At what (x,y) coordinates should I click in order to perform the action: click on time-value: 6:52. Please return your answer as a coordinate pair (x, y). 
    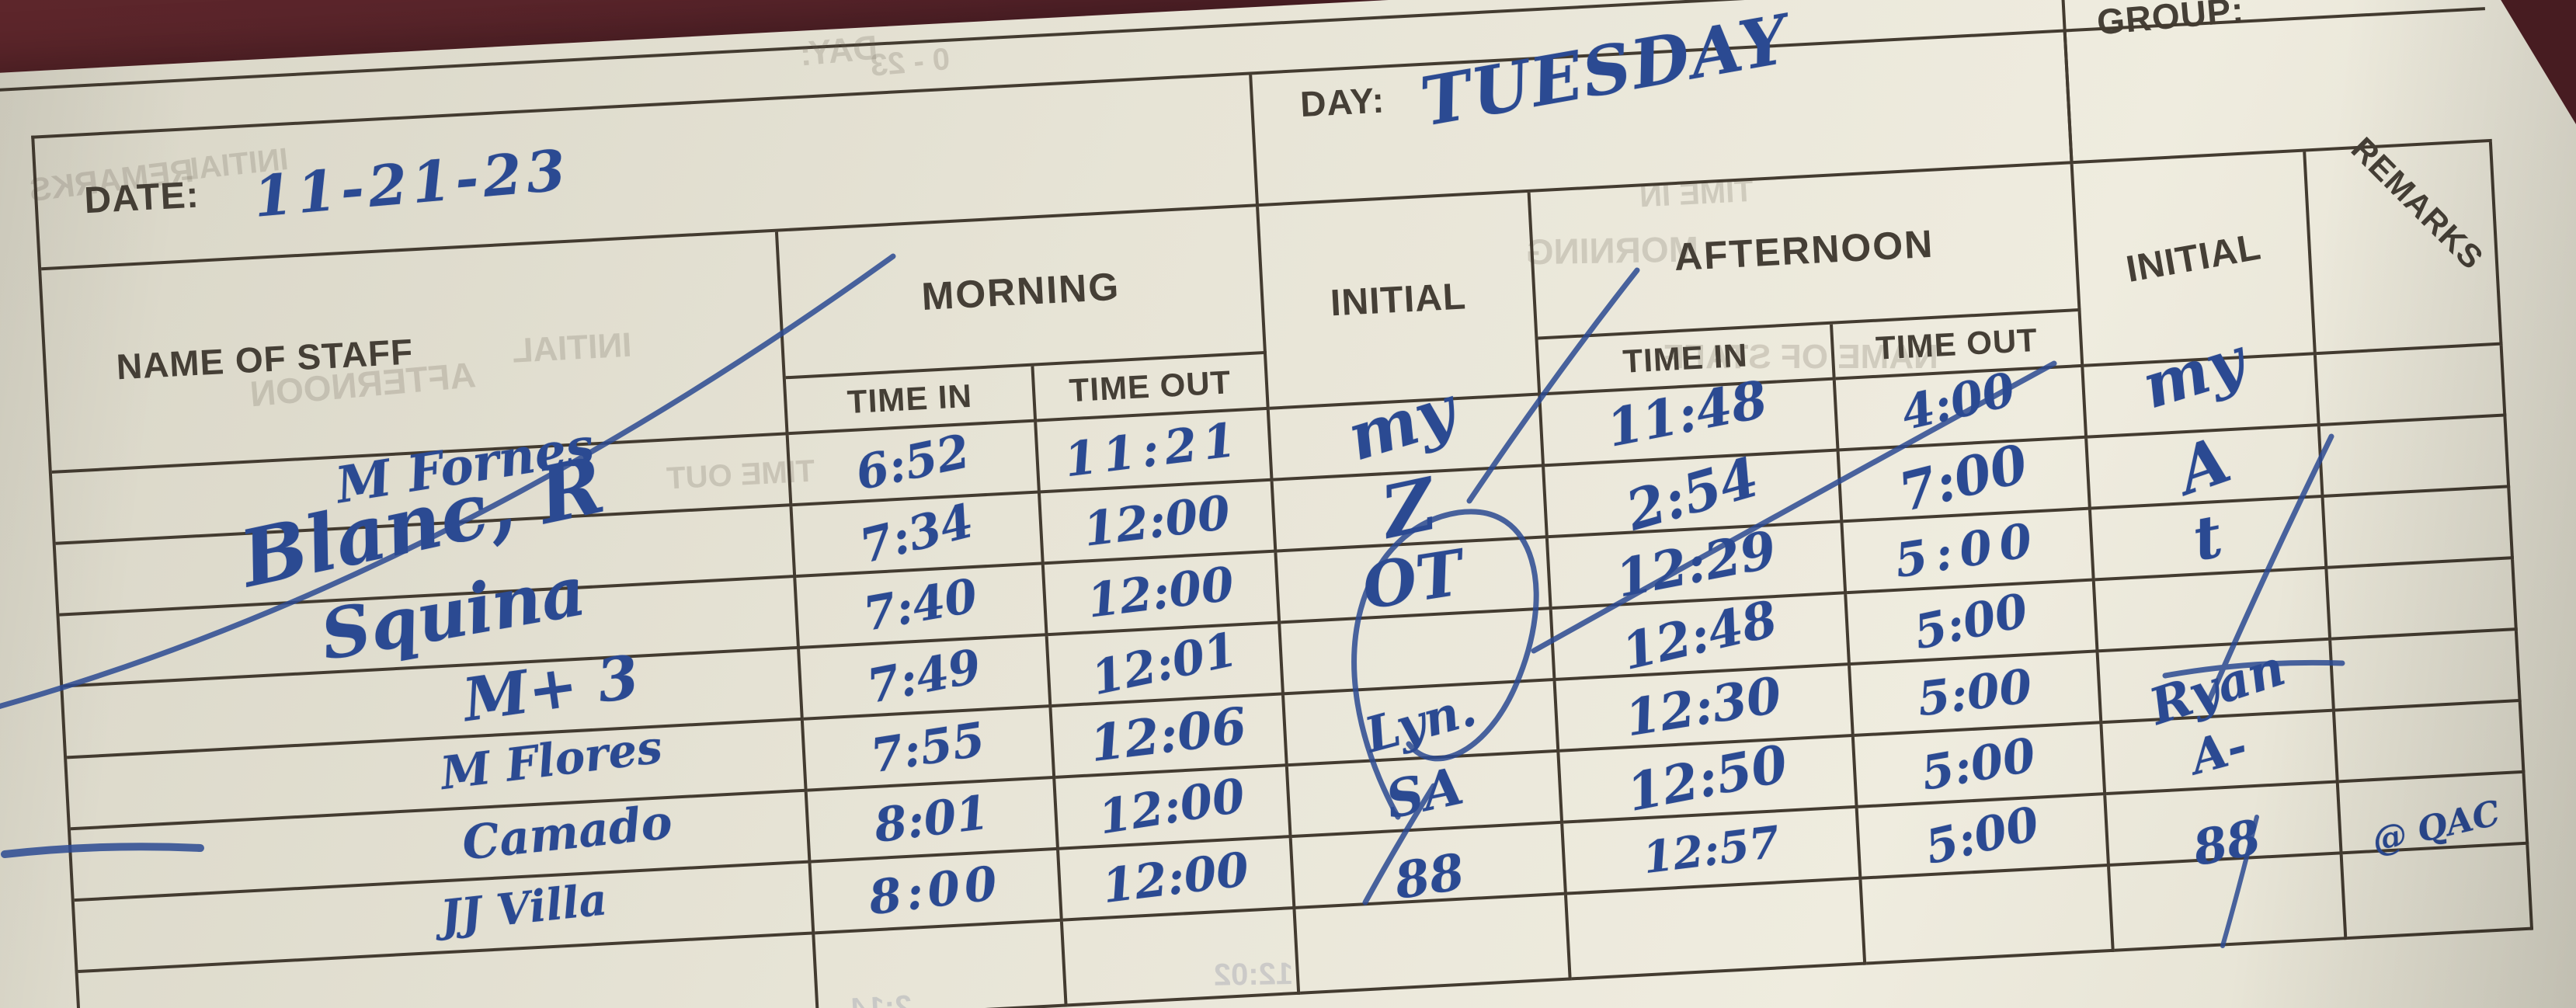
    Looking at the image, I should click on (913, 463).